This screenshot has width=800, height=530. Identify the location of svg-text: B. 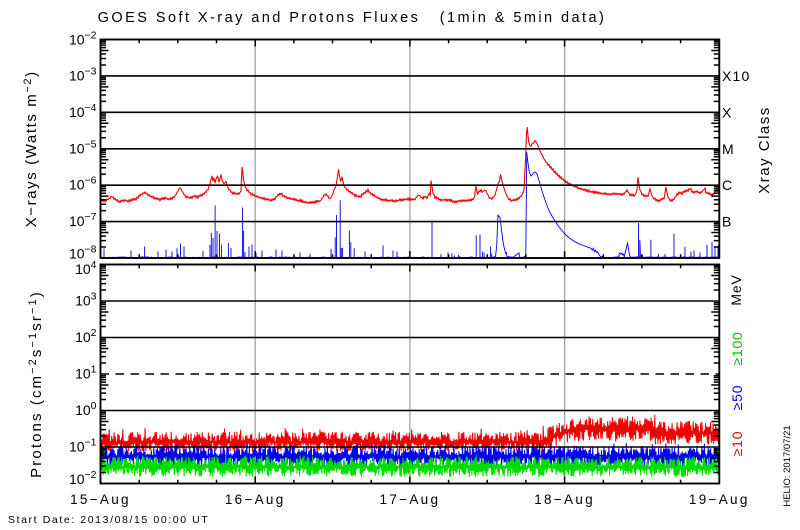
(727, 222).